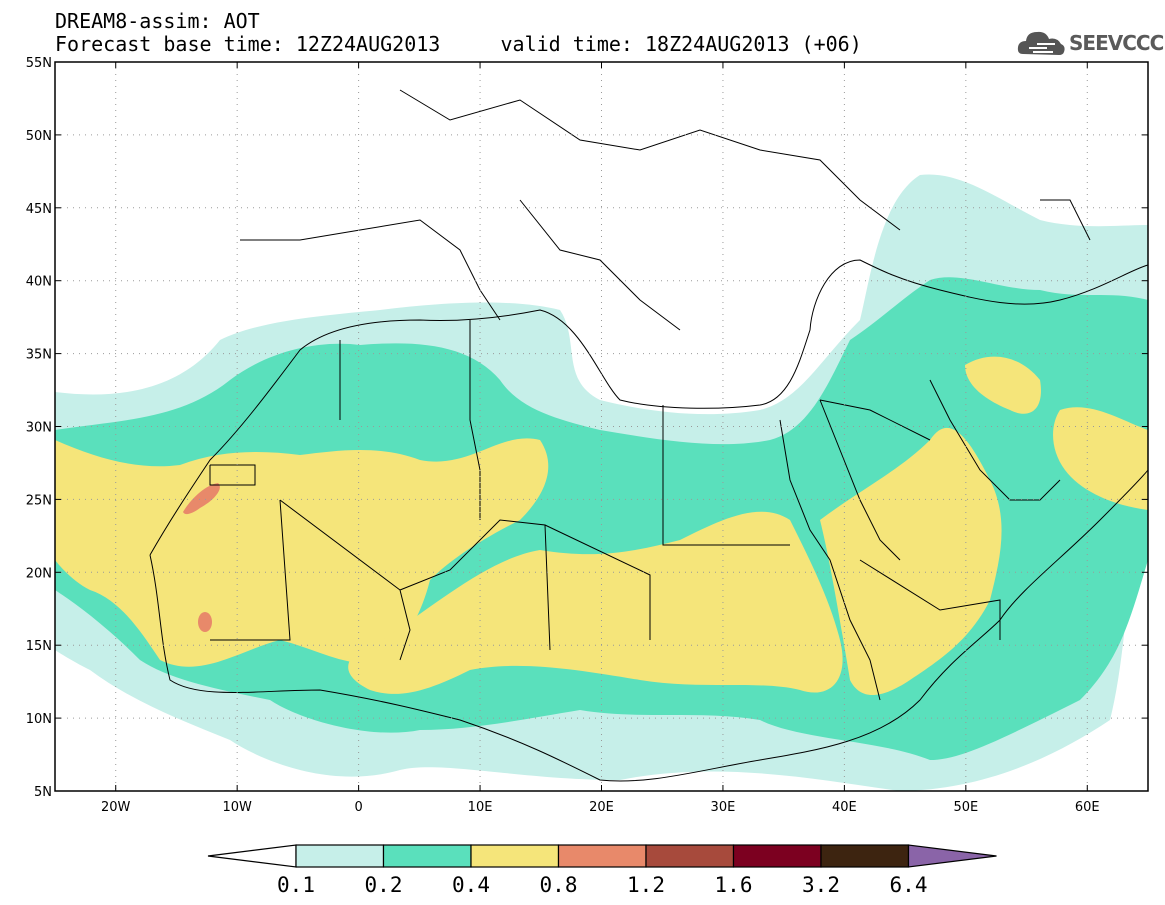 The image size is (1165, 905). What do you see at coordinates (1116, 43) in the screenshot?
I see `logo-text: SEEVCCC` at bounding box center [1116, 43].